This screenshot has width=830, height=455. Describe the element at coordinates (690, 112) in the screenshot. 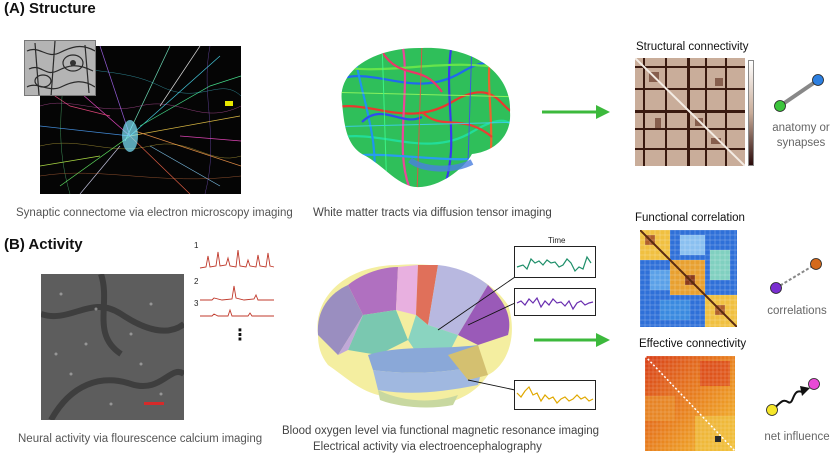

I see `structural-connectivity-matrix` at that location.